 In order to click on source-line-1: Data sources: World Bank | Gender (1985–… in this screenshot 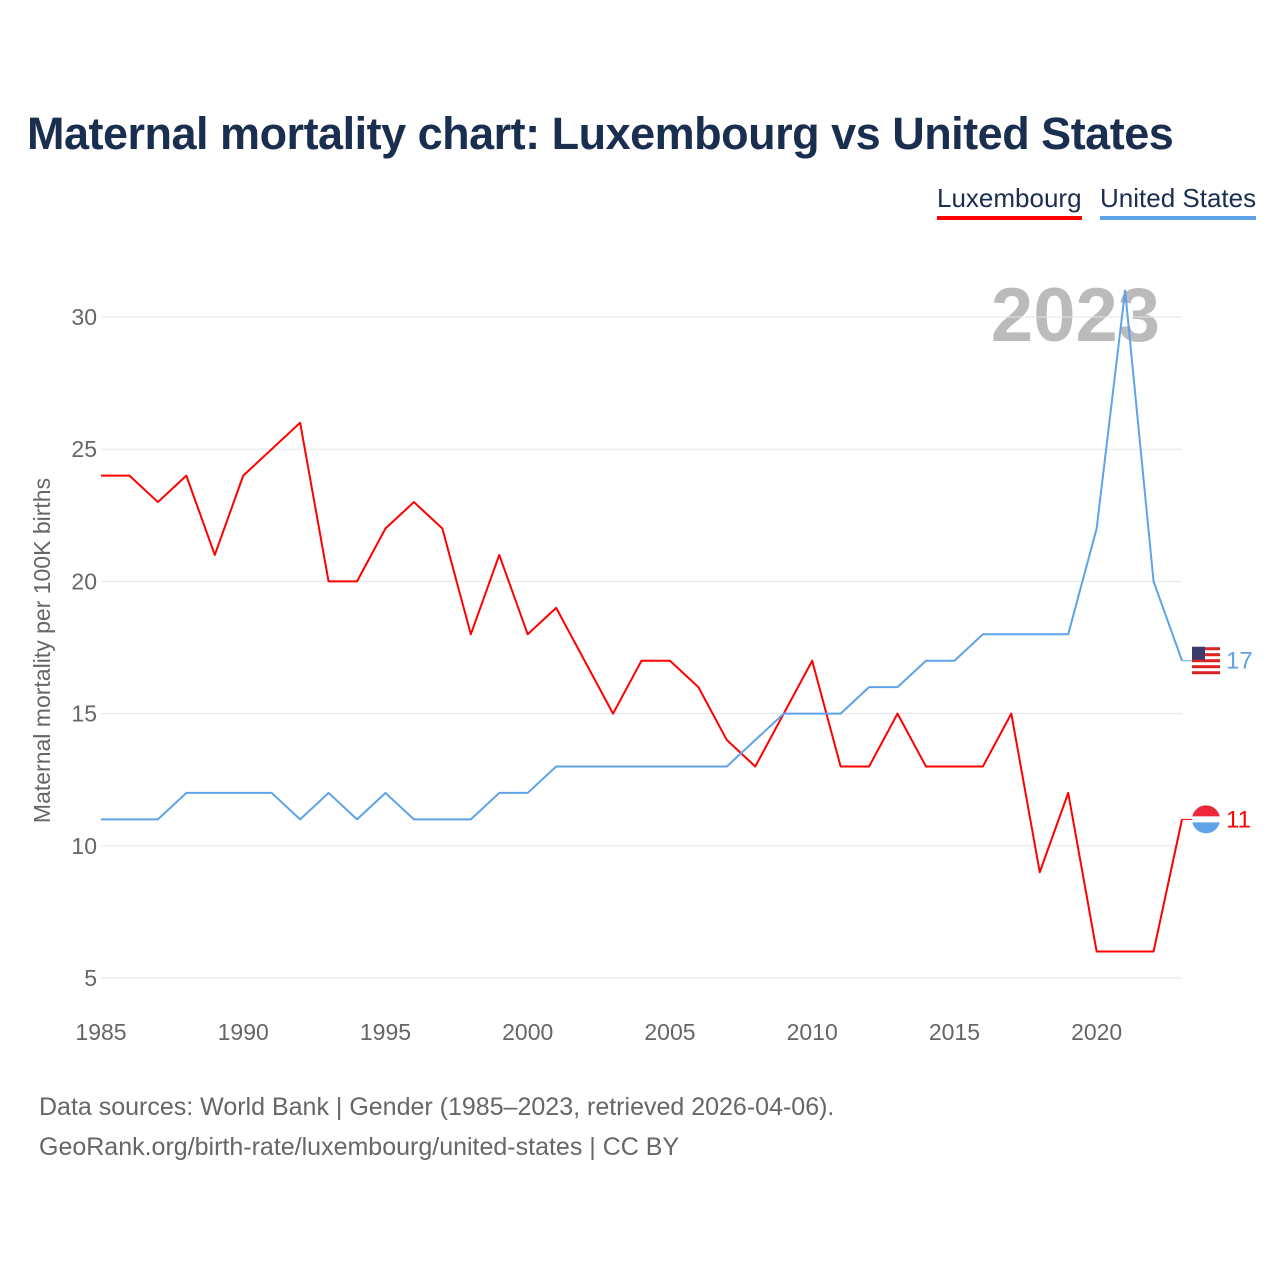, I will do `click(437, 1107)`.